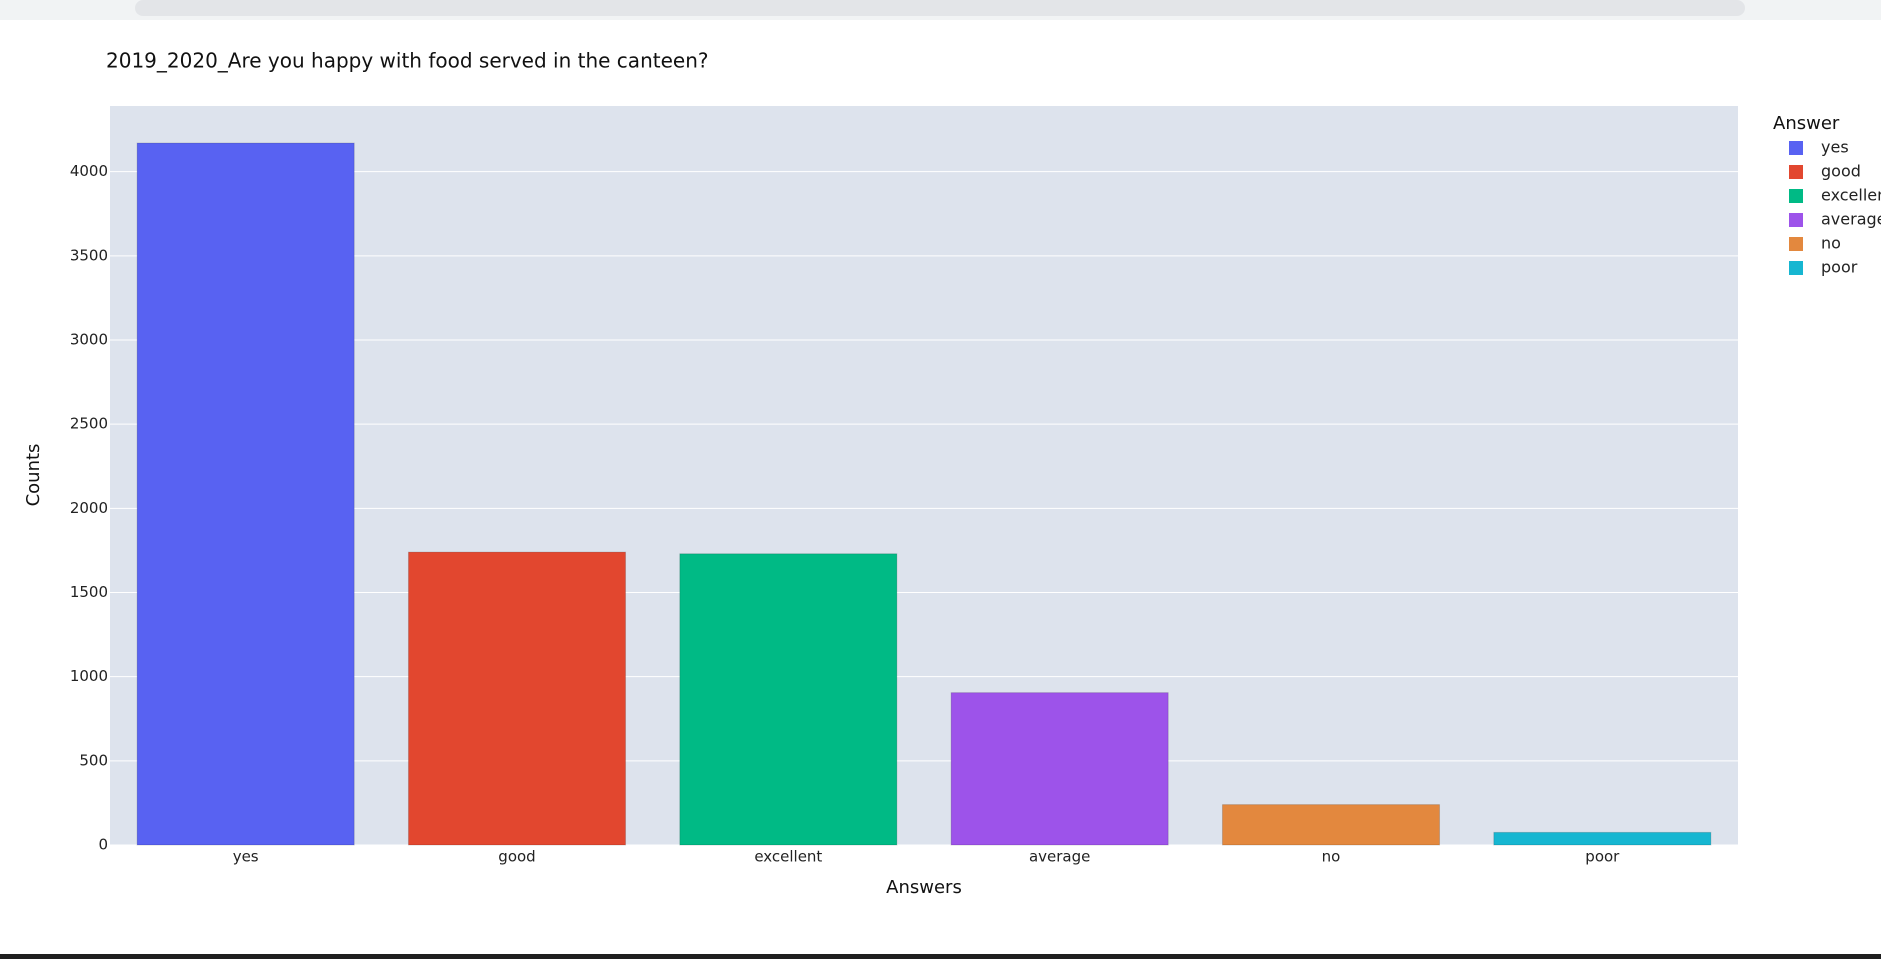 Image resolution: width=1881 pixels, height=959 pixels. I want to click on y-axis-title: Counts, so click(33, 475).